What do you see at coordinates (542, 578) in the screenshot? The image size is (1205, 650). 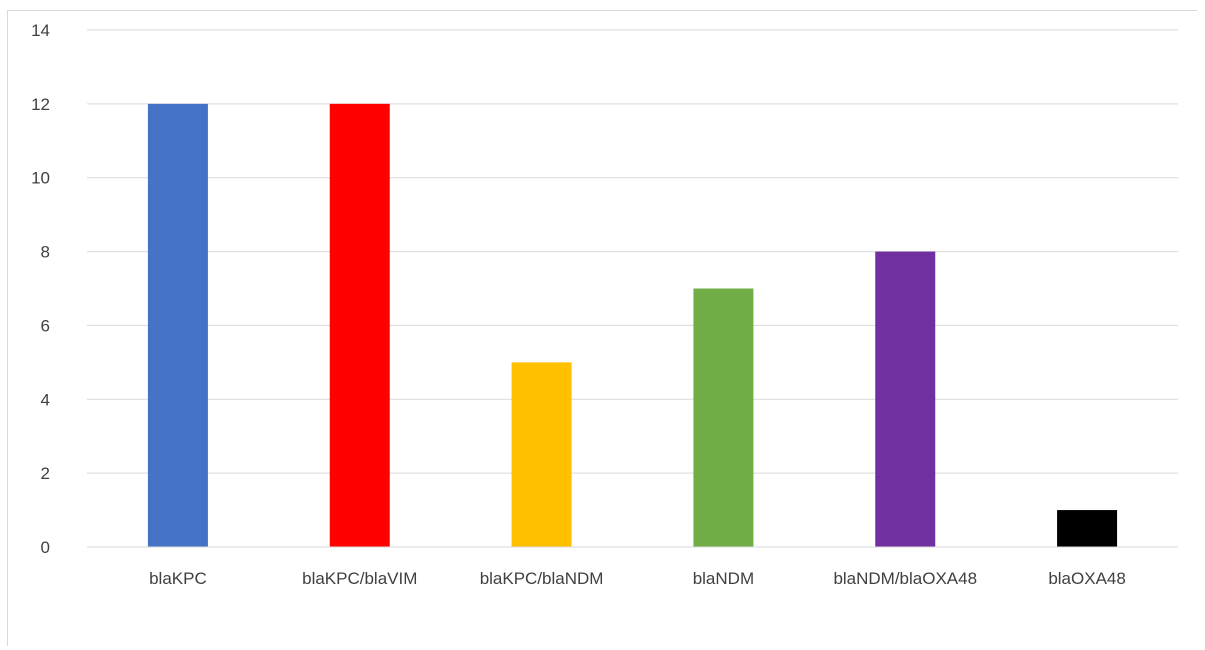 I see `x-category-label: blaKPC/blaNDM` at bounding box center [542, 578].